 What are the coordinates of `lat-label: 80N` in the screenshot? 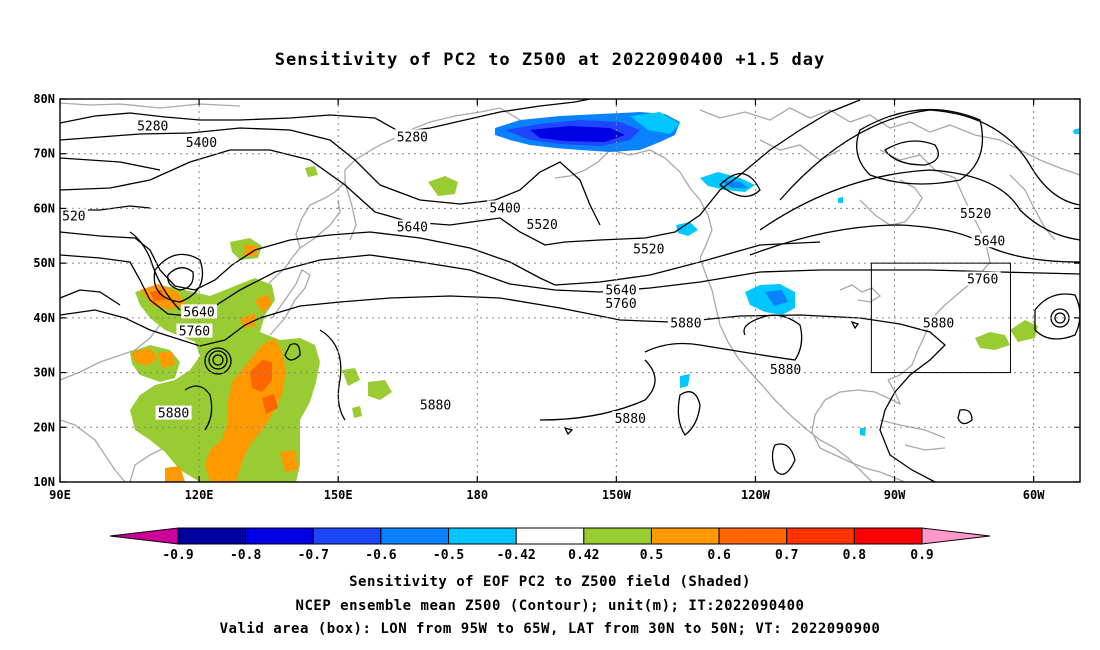 It's located at (44, 99).